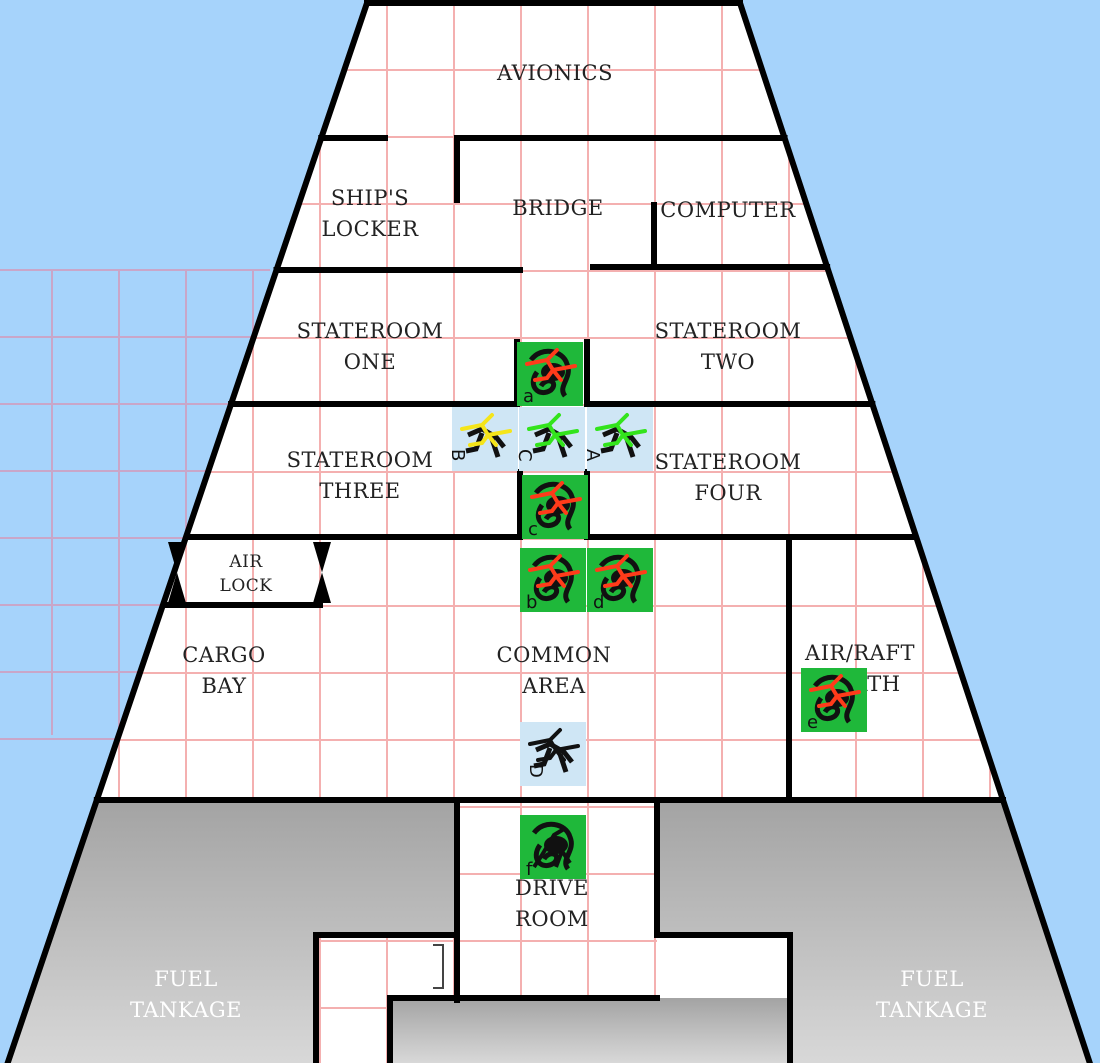  I want to click on token-b: b, so click(553, 580).